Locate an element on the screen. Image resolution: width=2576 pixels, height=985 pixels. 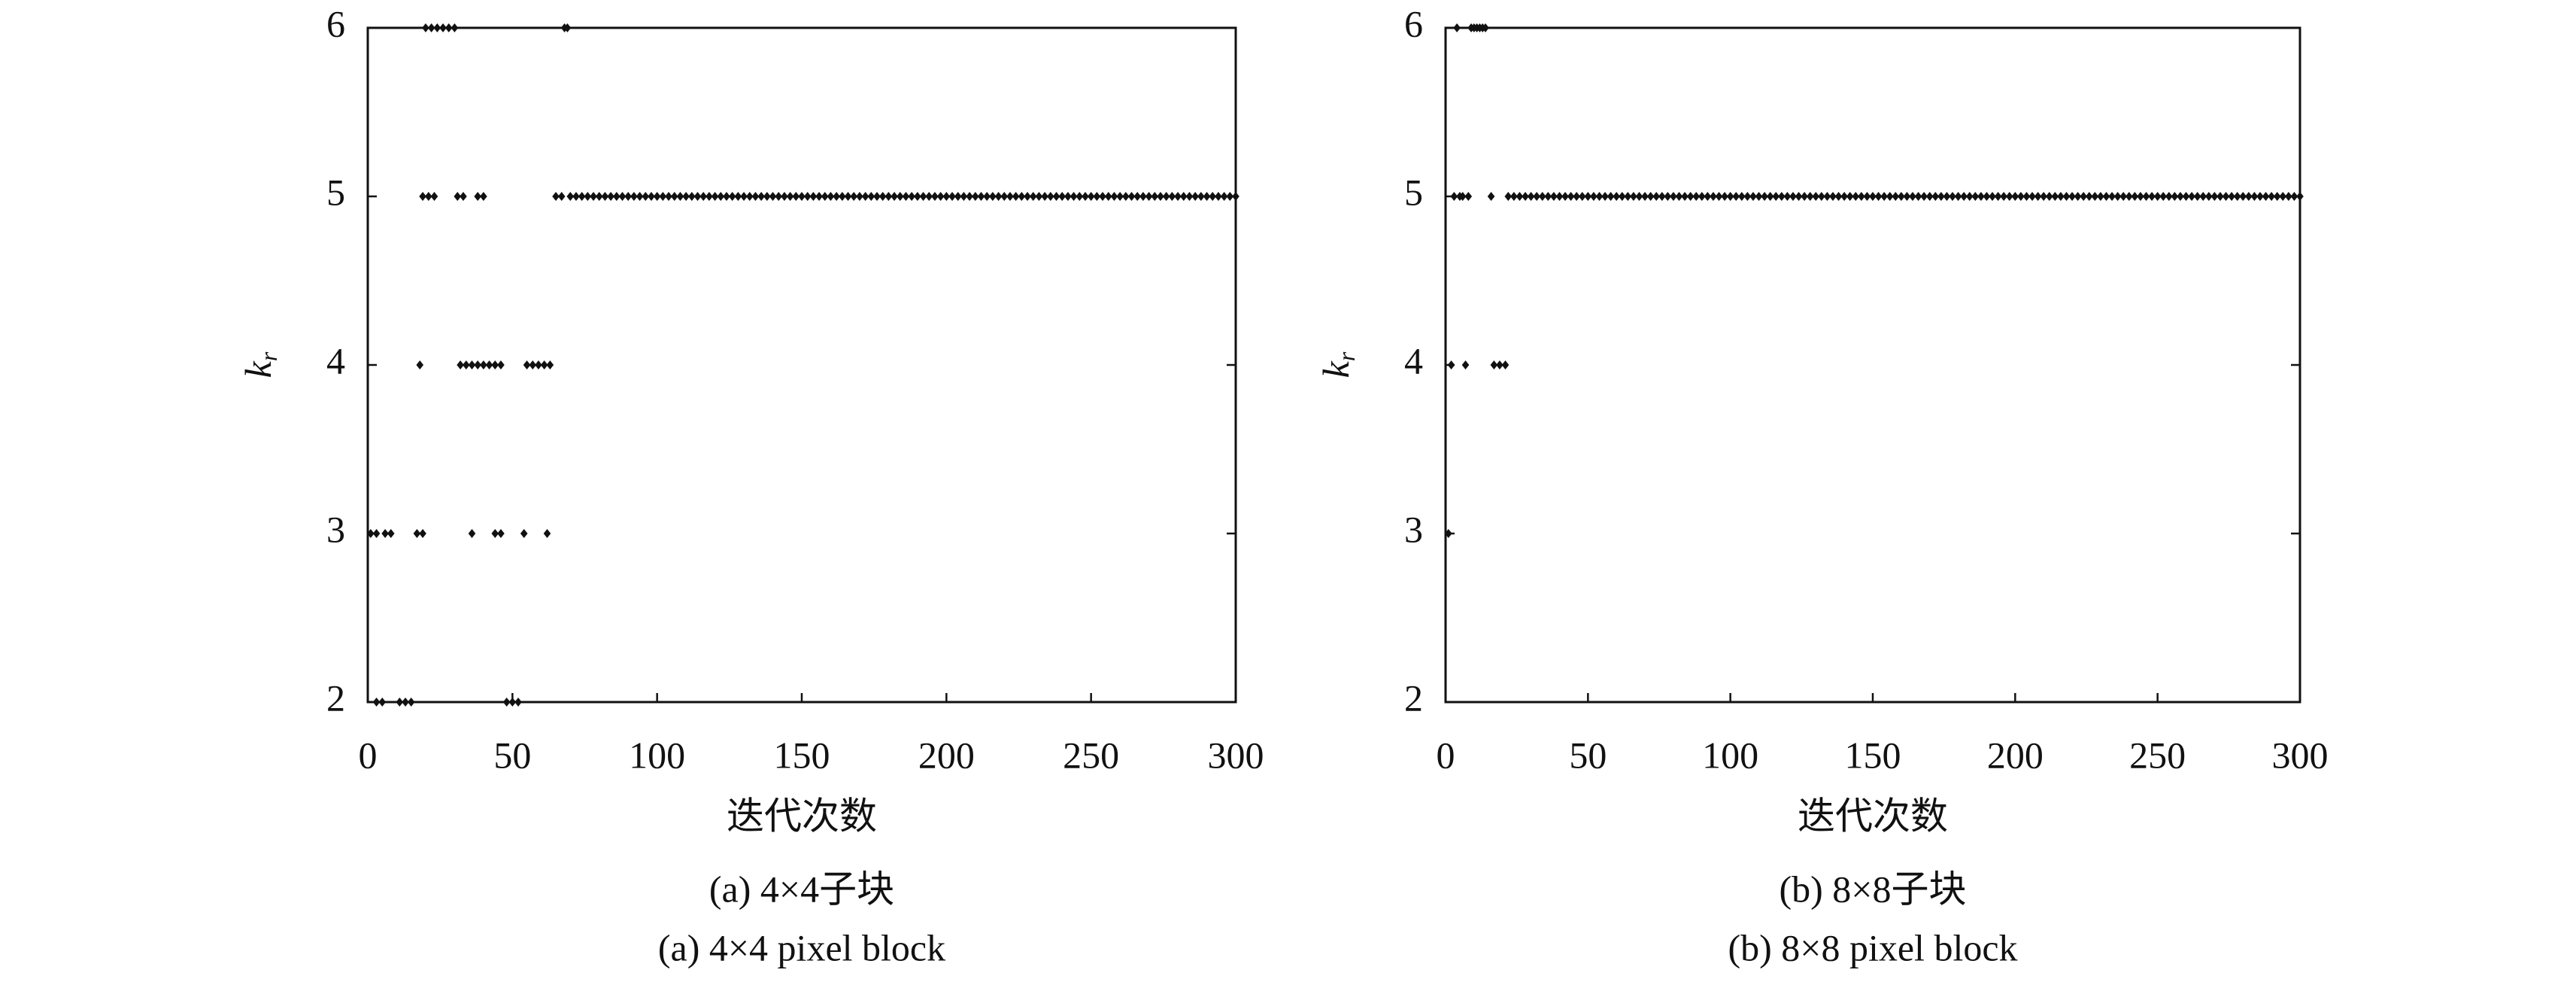
x-tick-label: 0 is located at coordinates (368, 755).